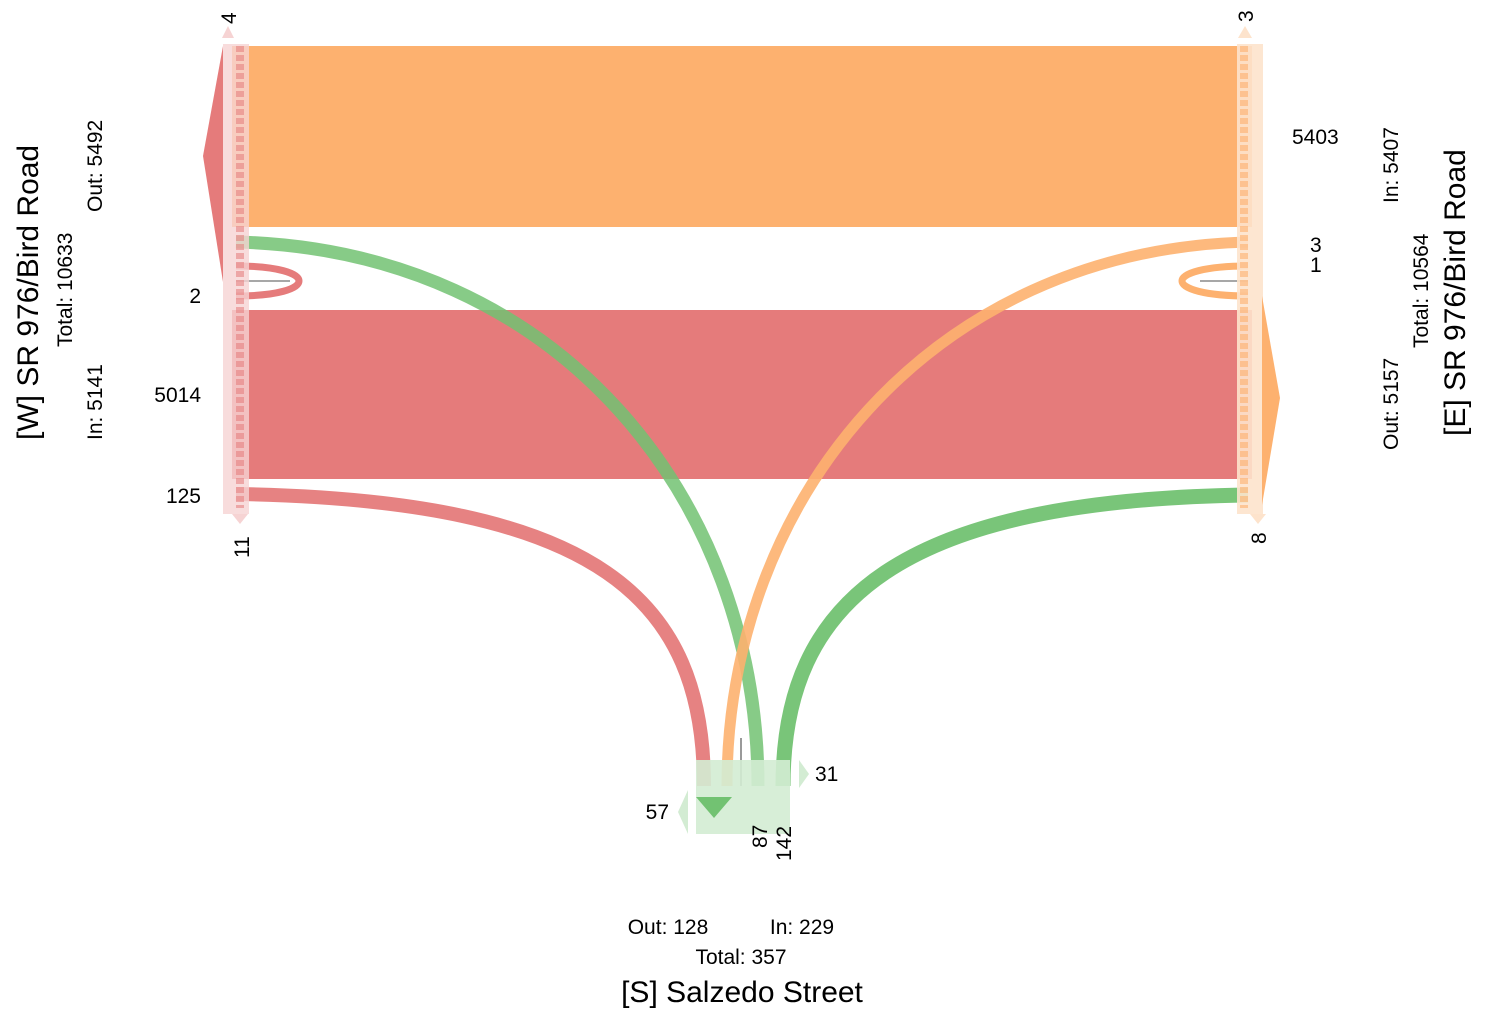 This screenshot has width=1485, height=1011. What do you see at coordinates (1315, 137) in the screenshot?
I see `east-through-count: 5403` at bounding box center [1315, 137].